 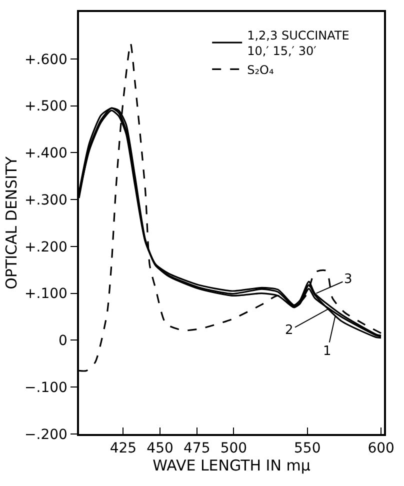 What do you see at coordinates (11, 223) in the screenshot?
I see `y-axis-title: OPTICAL DENSITY` at bounding box center [11, 223].